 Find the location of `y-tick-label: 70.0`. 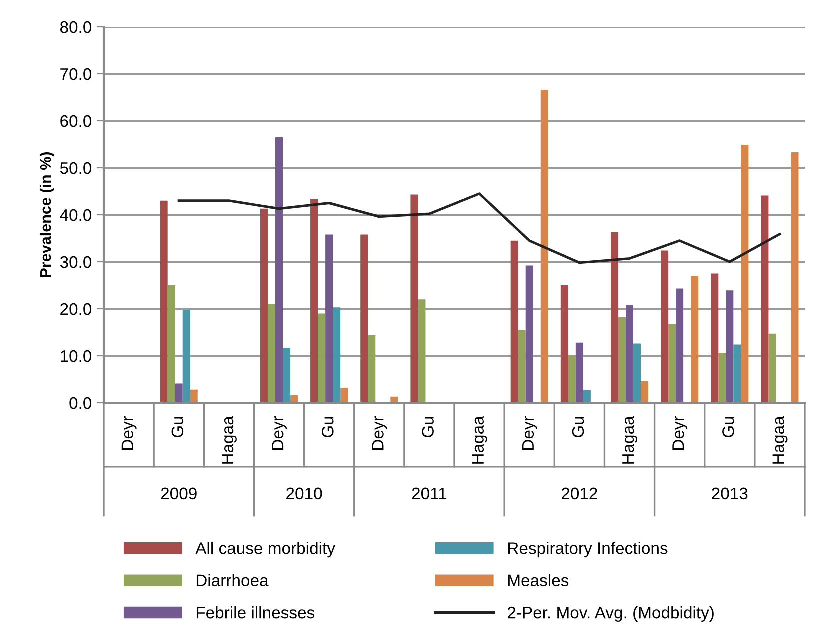

y-tick-label: 70.0 is located at coordinates (76, 74).